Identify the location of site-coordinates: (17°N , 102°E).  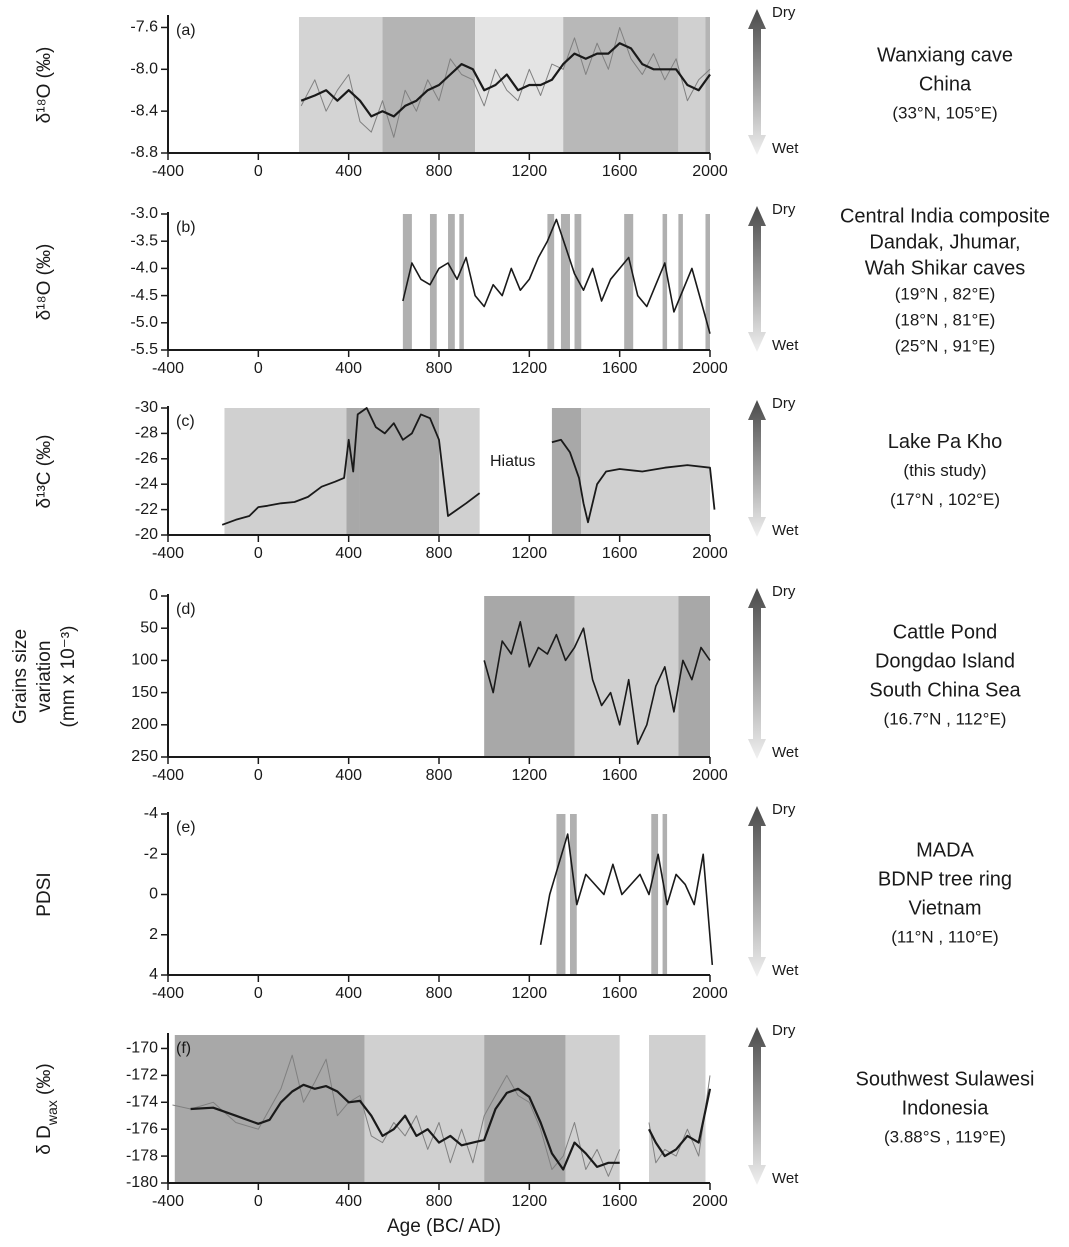
(945, 499).